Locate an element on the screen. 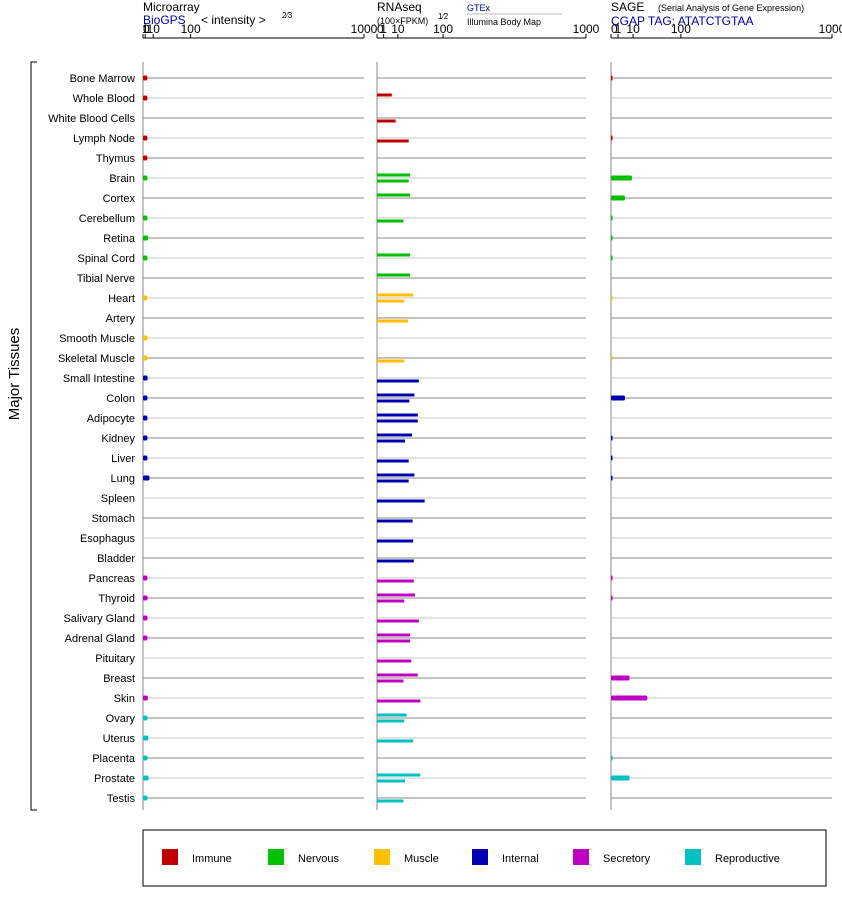 This screenshot has width=842, height=900. bar-illumina-body-map-heart is located at coordinates (391, 301).